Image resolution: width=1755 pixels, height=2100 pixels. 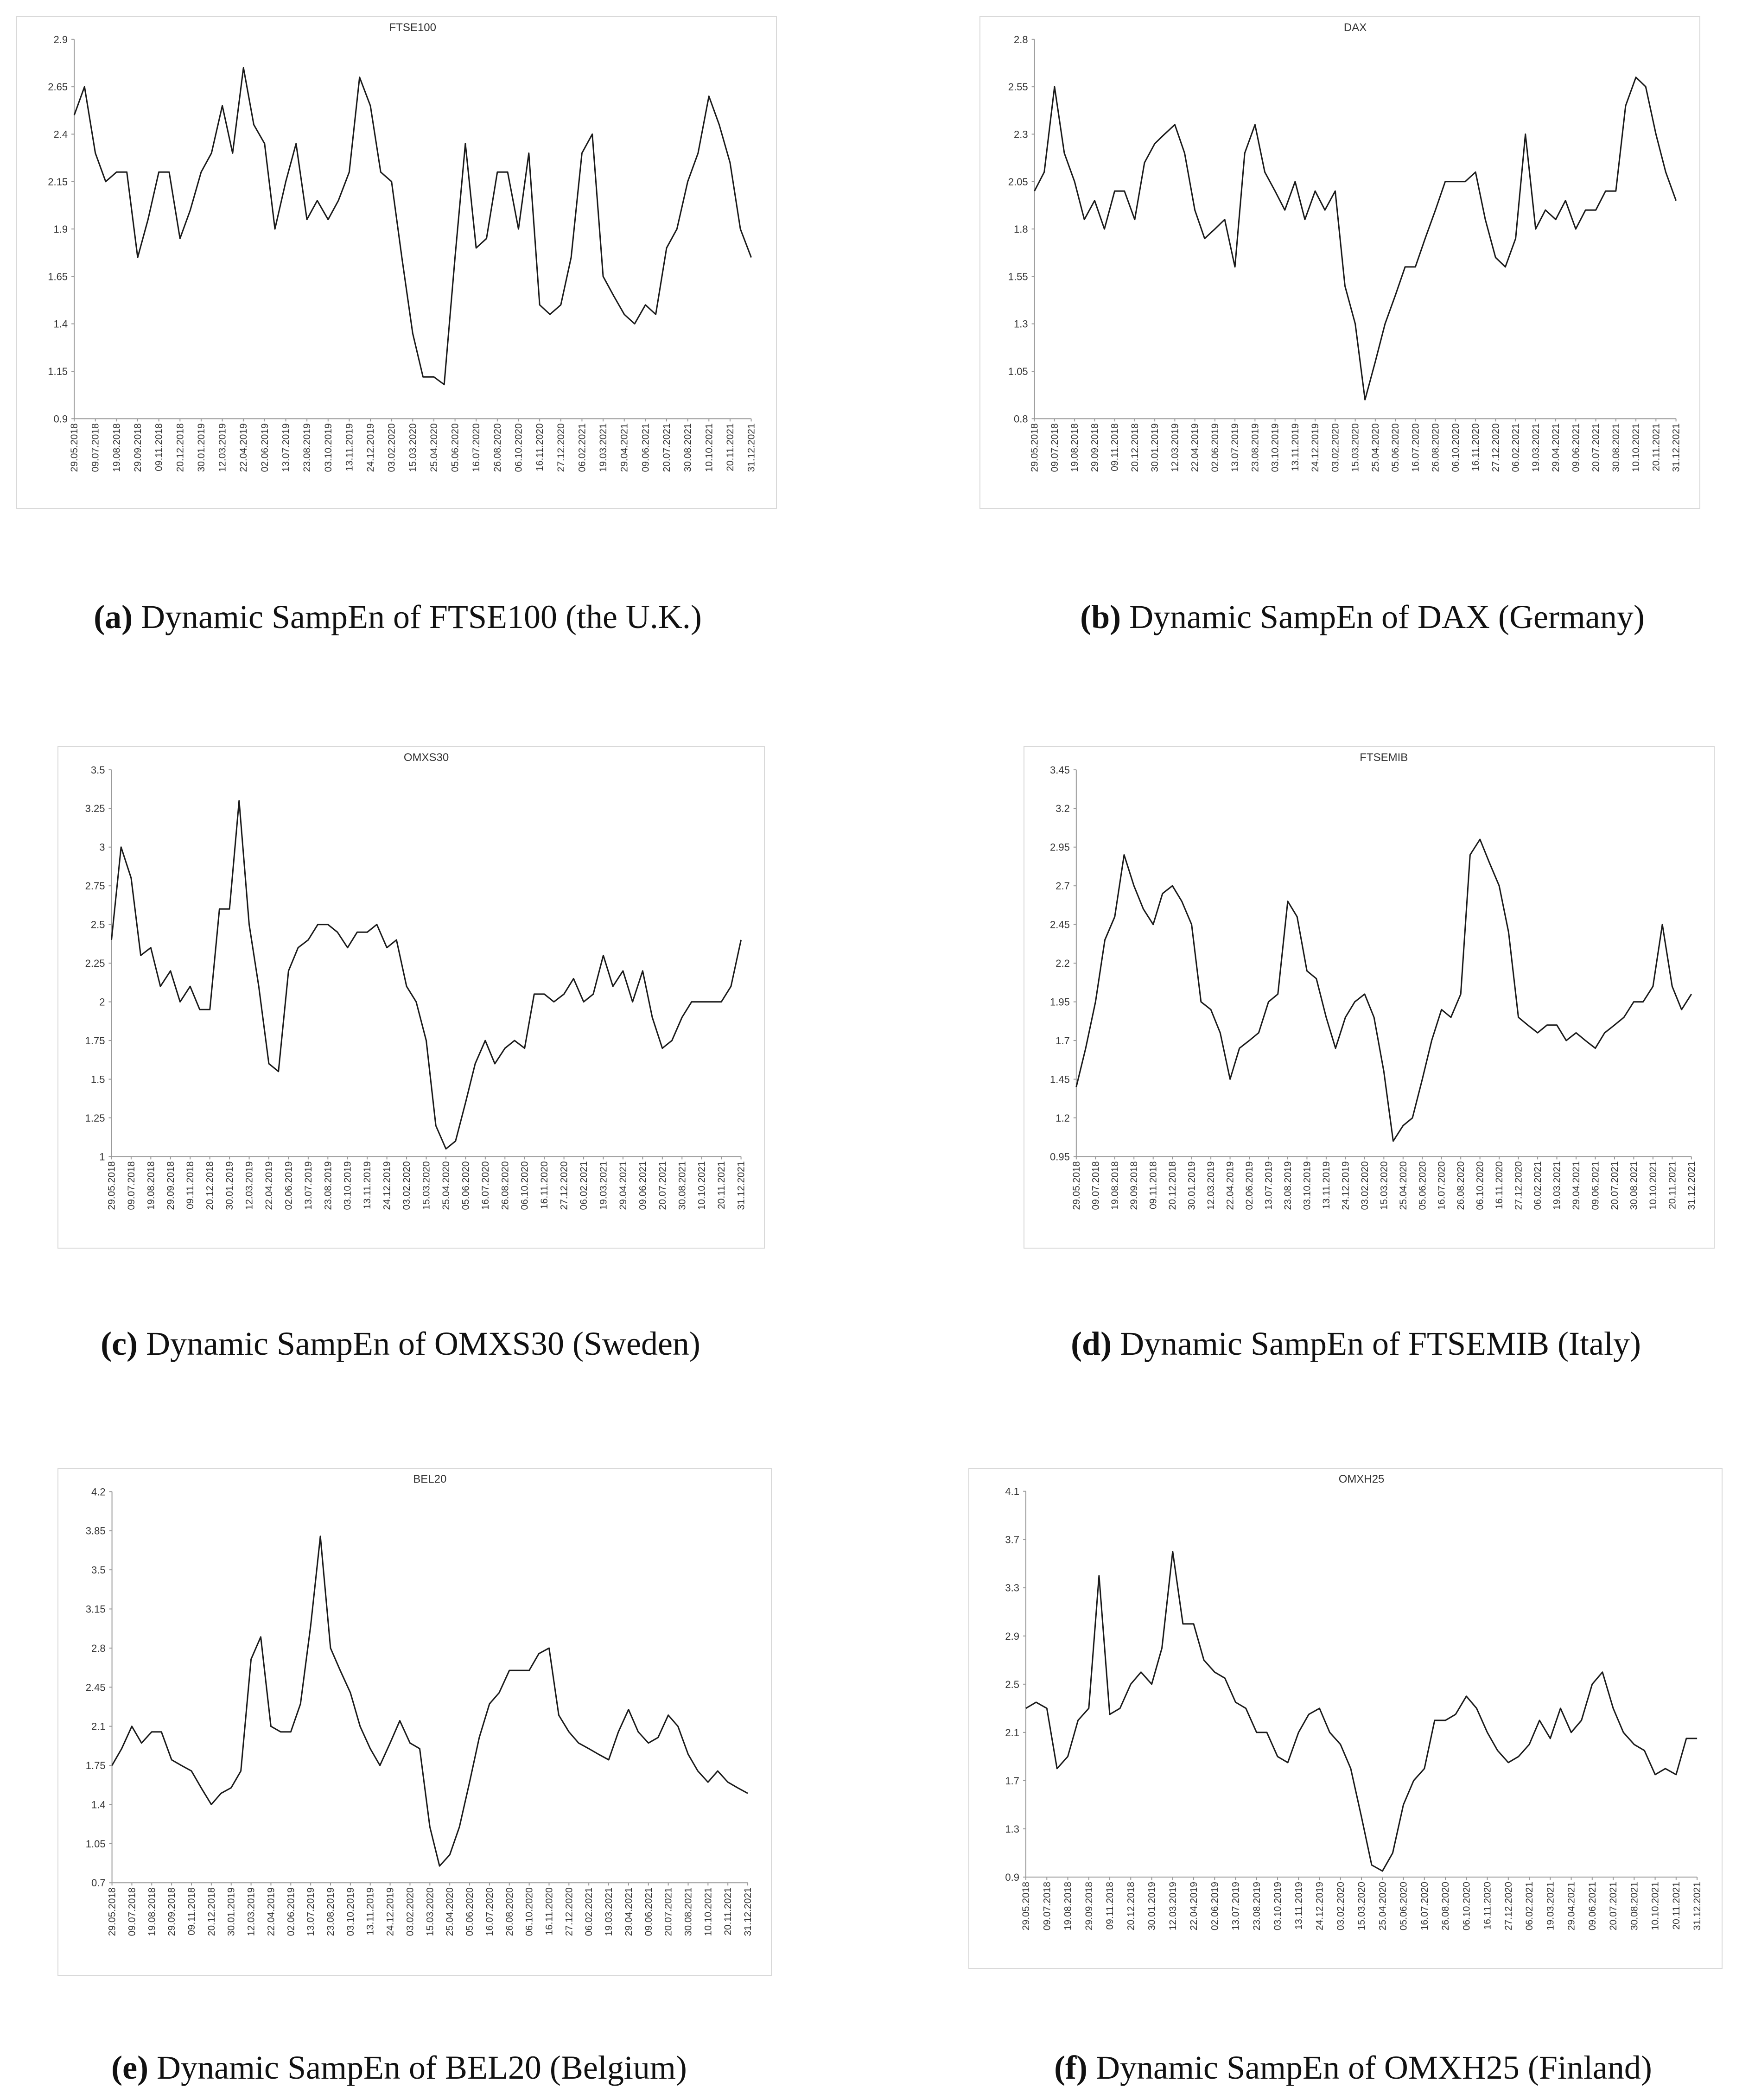 I want to click on chart-title: BEL20, so click(x=429, y=1479).